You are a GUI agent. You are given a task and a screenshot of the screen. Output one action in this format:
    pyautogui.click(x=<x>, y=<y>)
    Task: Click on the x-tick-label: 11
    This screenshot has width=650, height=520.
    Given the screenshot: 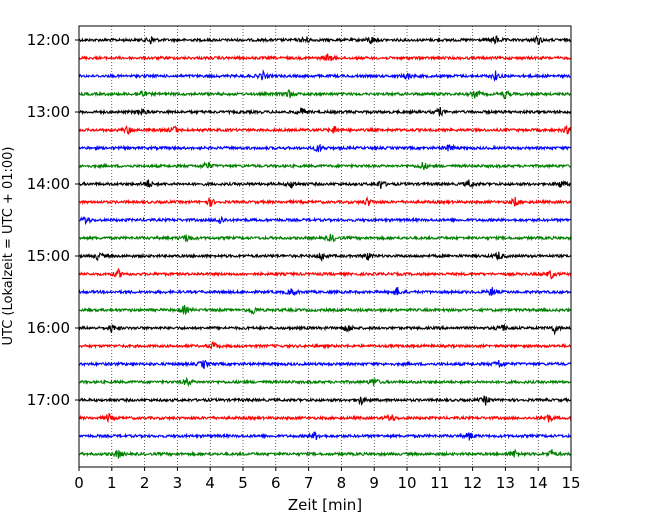 What is the action you would take?
    pyautogui.click(x=439, y=483)
    